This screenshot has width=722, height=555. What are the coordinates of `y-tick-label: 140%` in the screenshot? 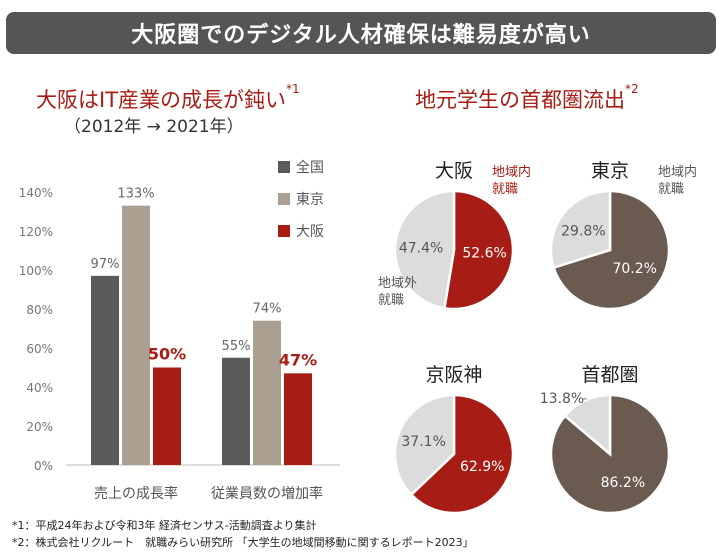 It's located at (36, 193).